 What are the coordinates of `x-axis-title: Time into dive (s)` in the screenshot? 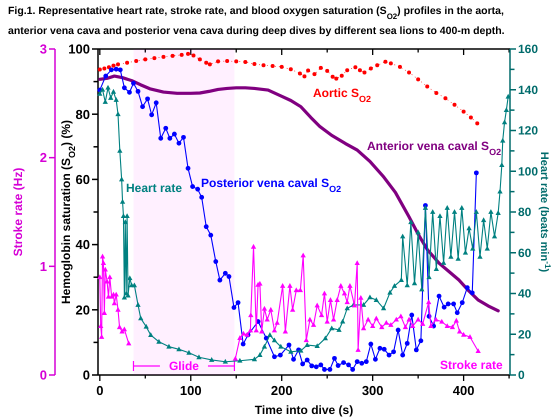 It's located at (304, 410).